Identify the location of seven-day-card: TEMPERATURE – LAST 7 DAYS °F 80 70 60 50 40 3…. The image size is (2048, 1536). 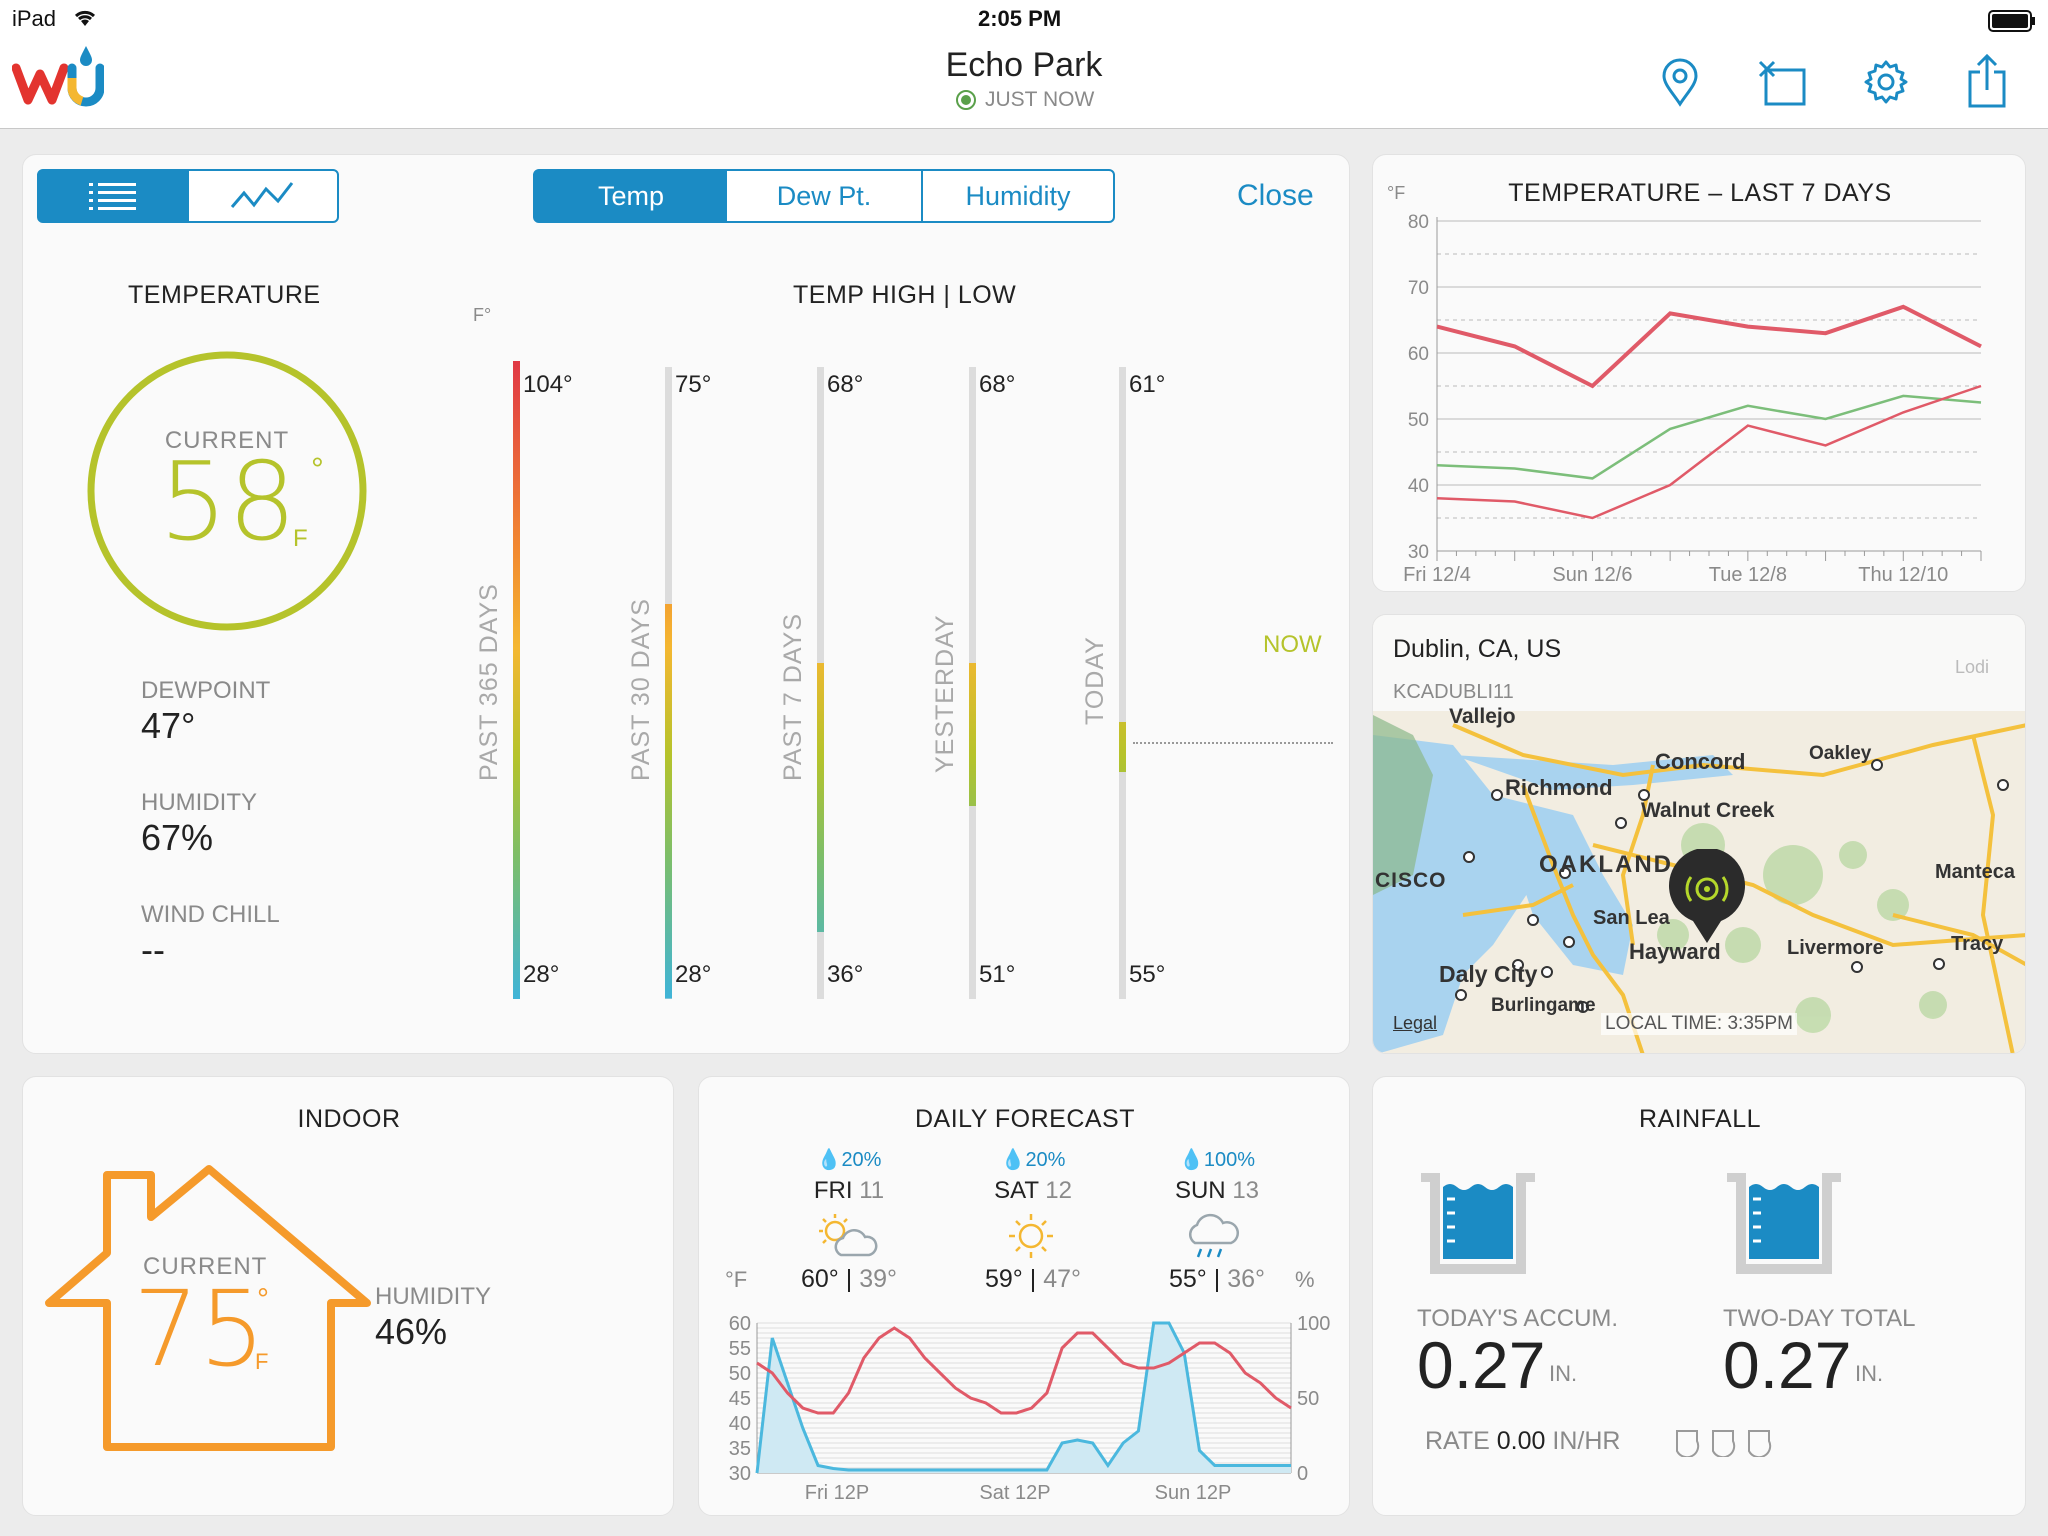
(1699, 373).